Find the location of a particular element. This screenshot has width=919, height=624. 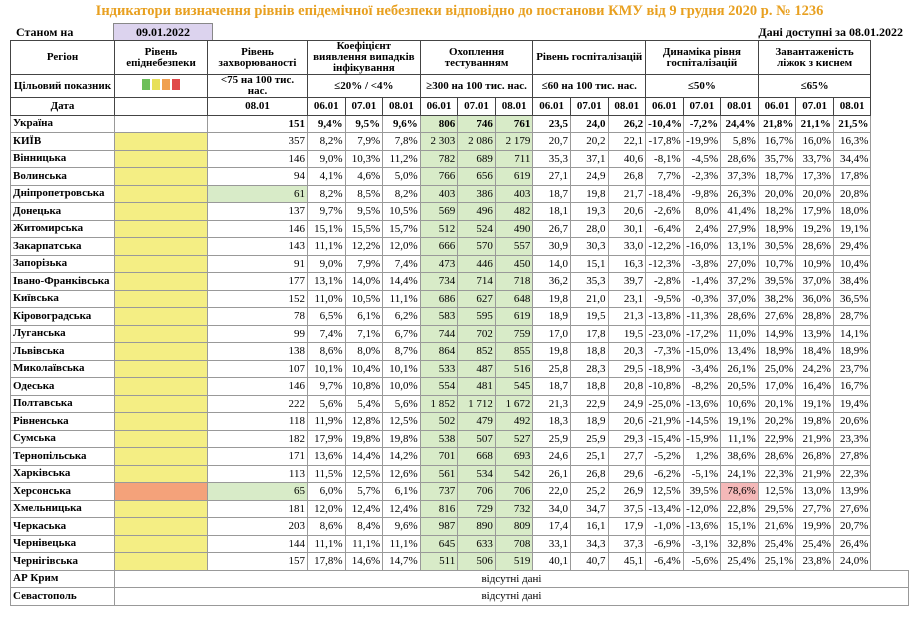

value-cell: 450 is located at coordinates (514, 263).